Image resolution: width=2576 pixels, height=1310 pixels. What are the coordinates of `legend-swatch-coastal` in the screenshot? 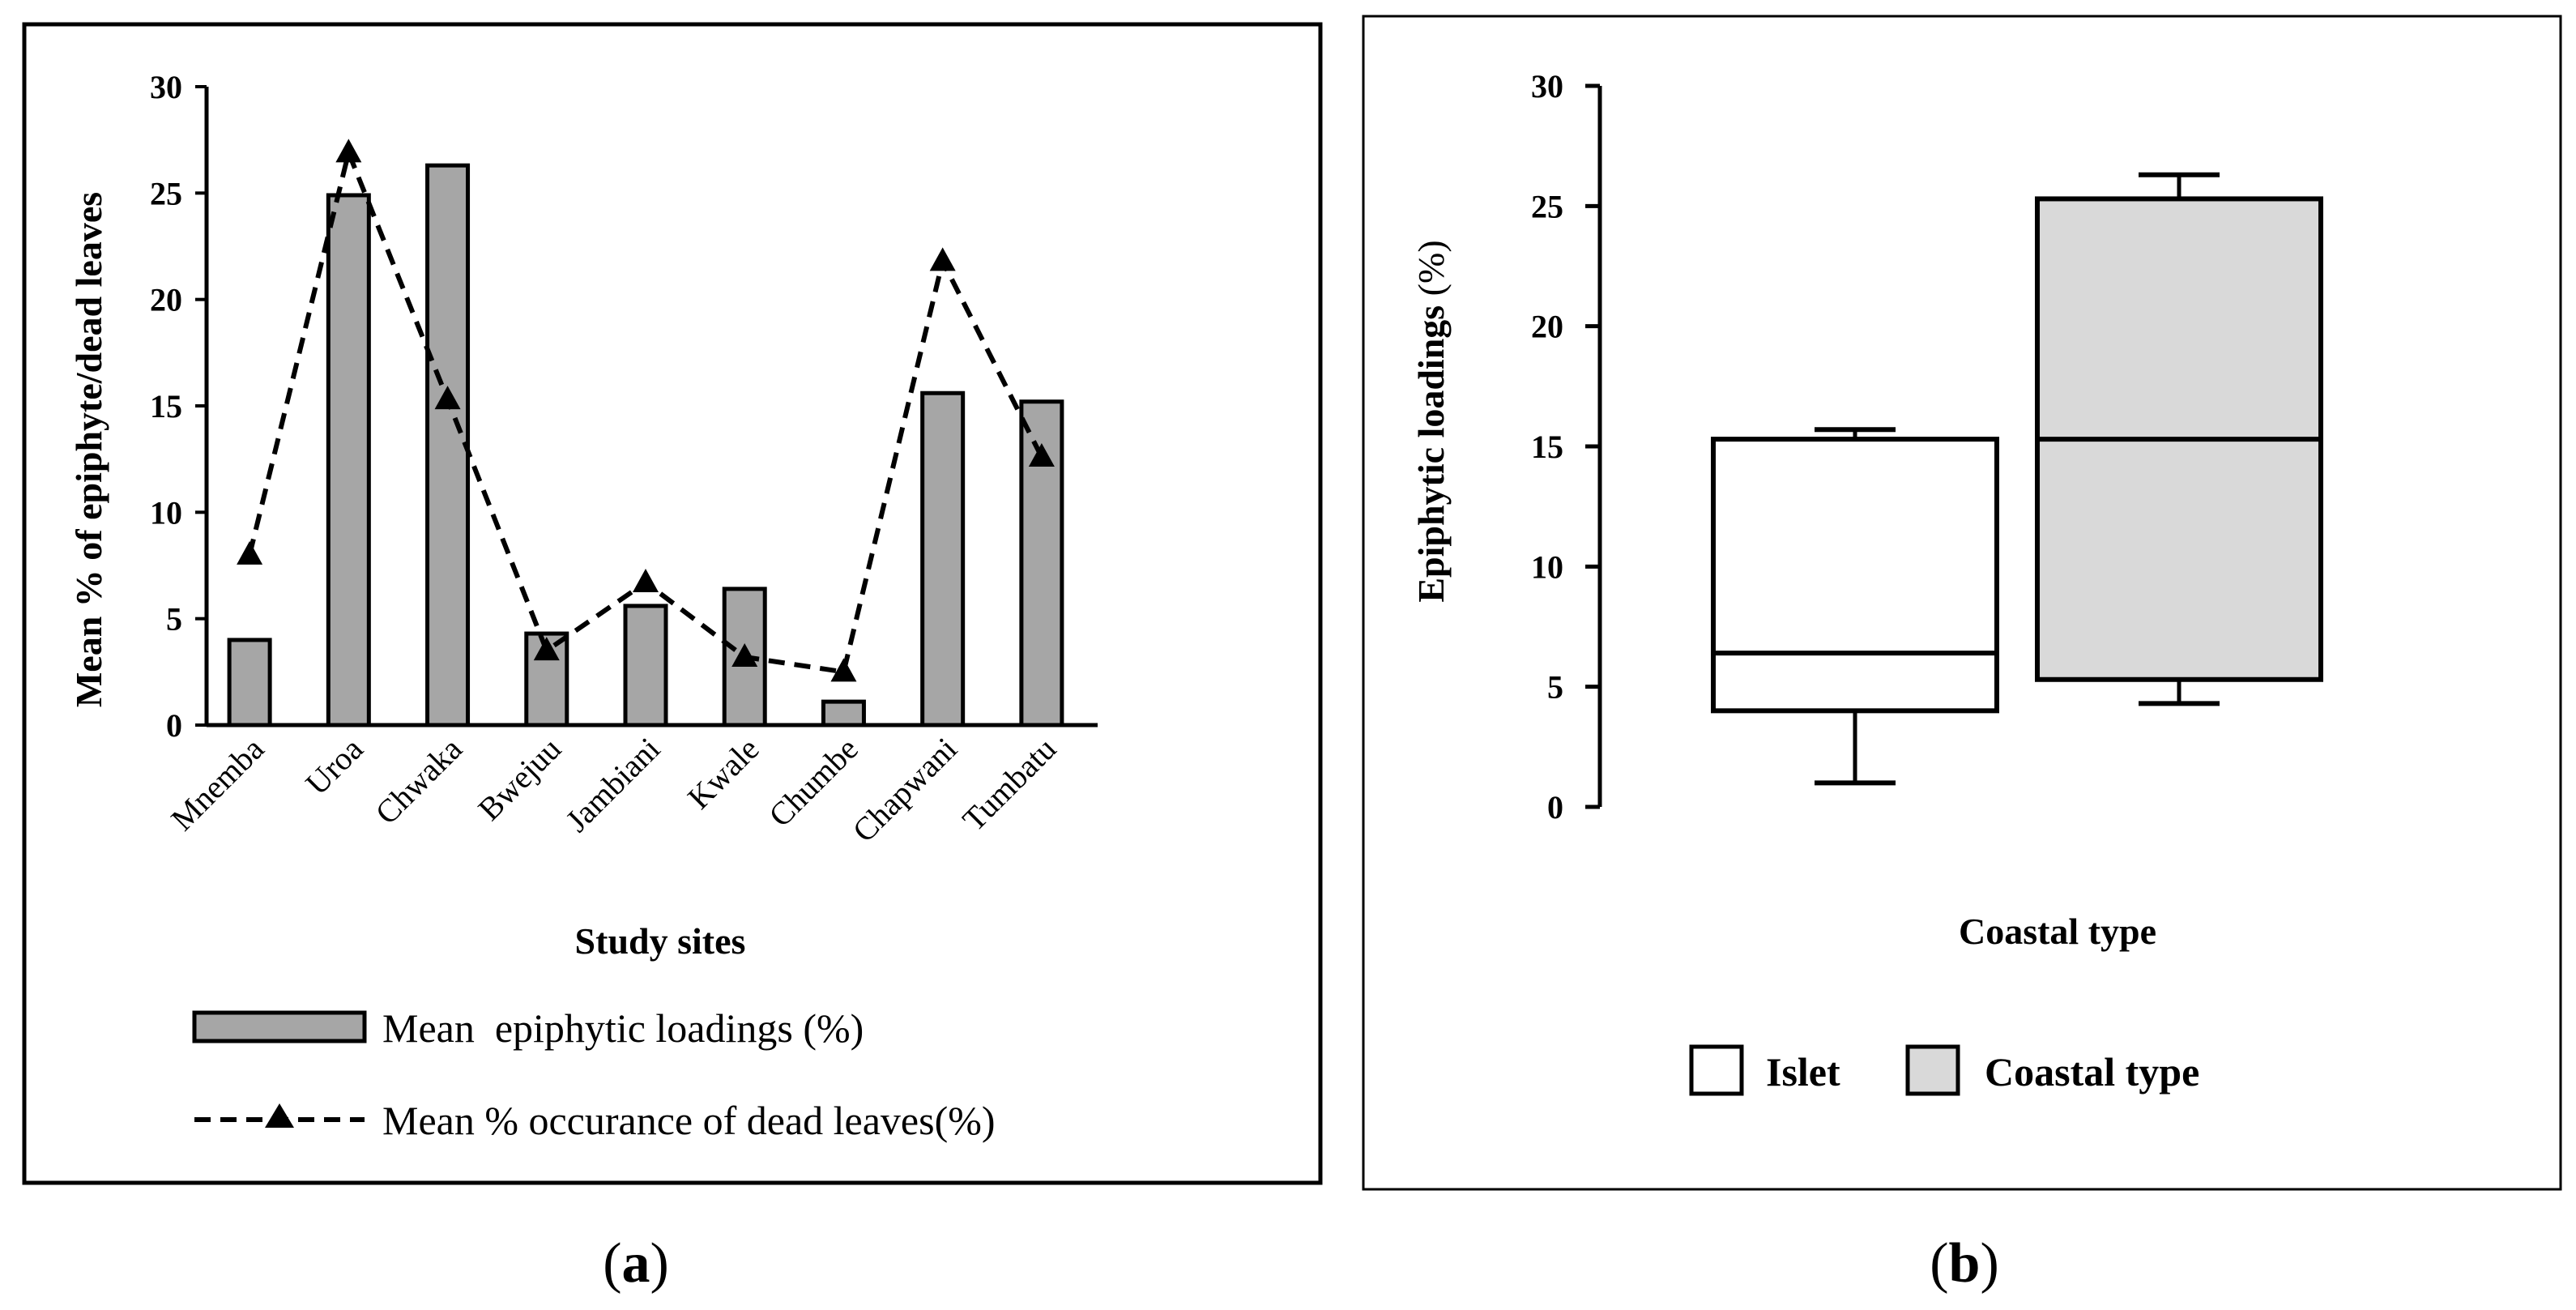 It's located at (1932, 1070).